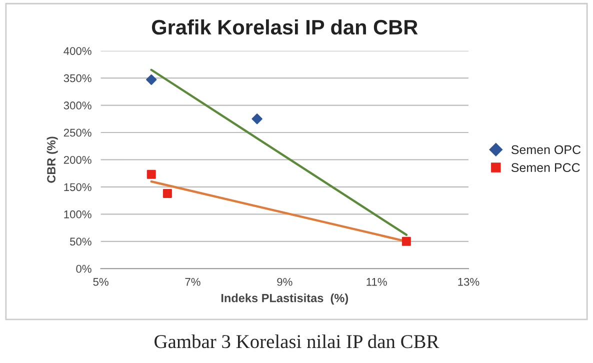 This screenshot has height=363, width=593. Describe the element at coordinates (78, 132) in the screenshot. I see `y-tick-label: 250%` at that location.